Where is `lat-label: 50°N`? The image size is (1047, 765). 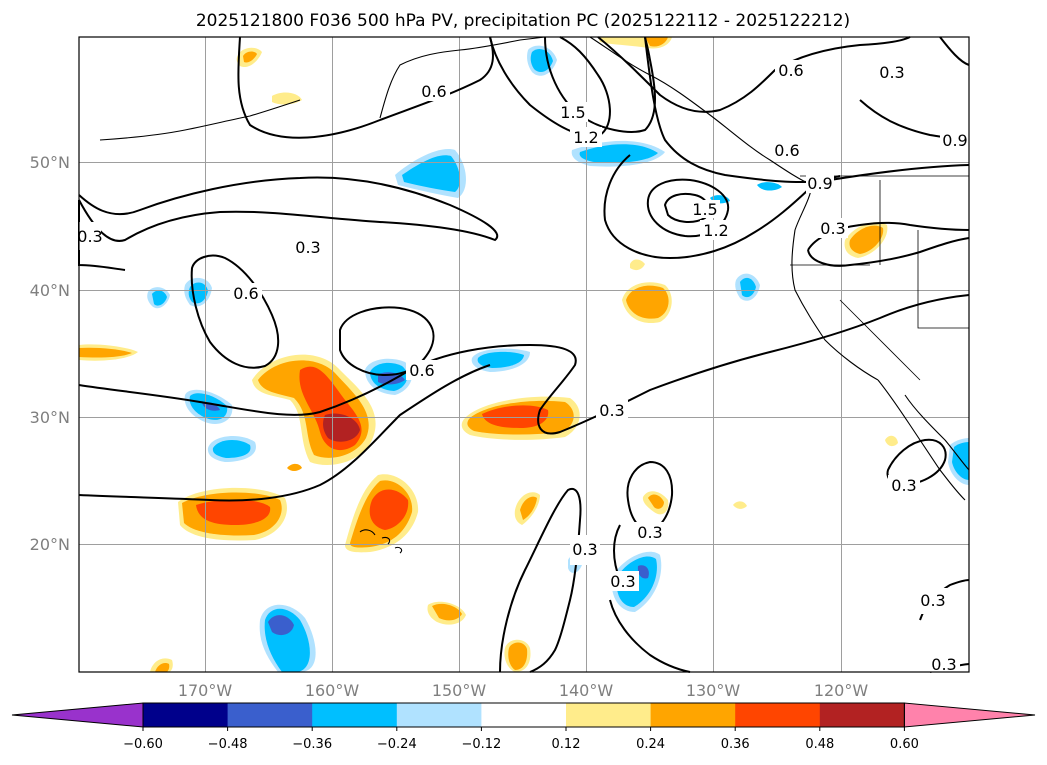
lat-label: 50°N is located at coordinates (50, 162).